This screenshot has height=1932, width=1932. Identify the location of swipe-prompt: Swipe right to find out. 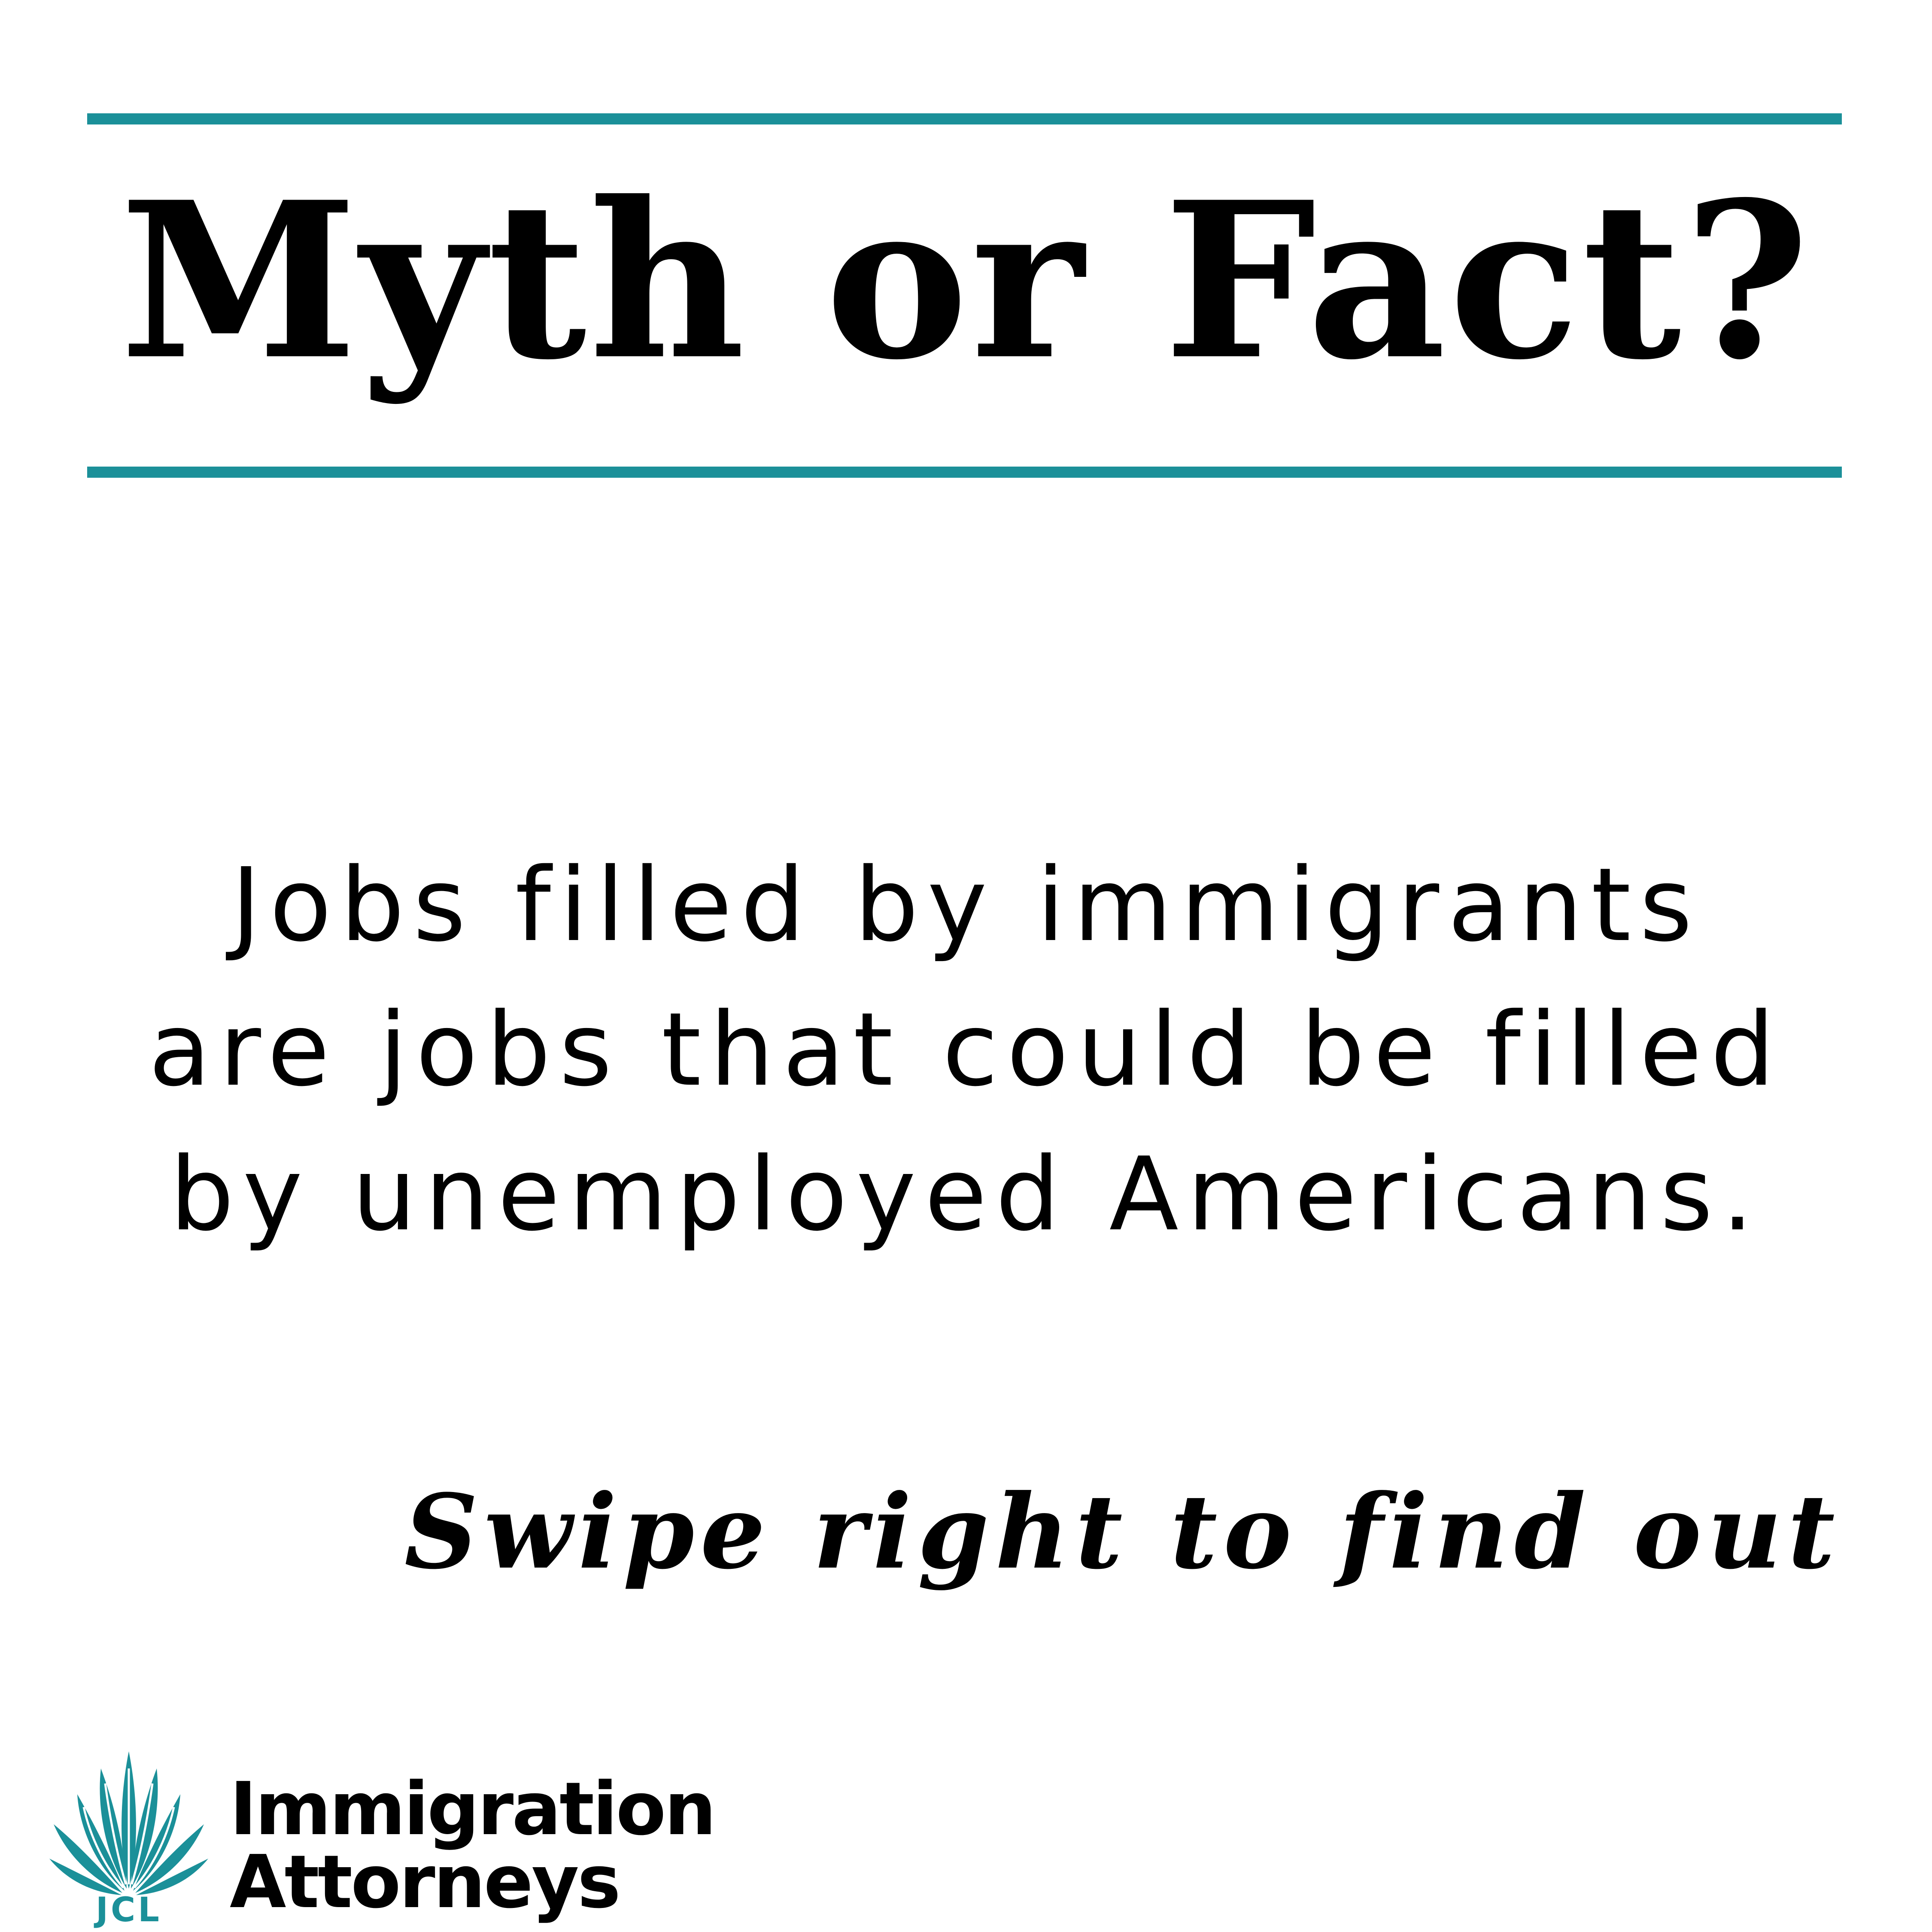
(1122, 1532).